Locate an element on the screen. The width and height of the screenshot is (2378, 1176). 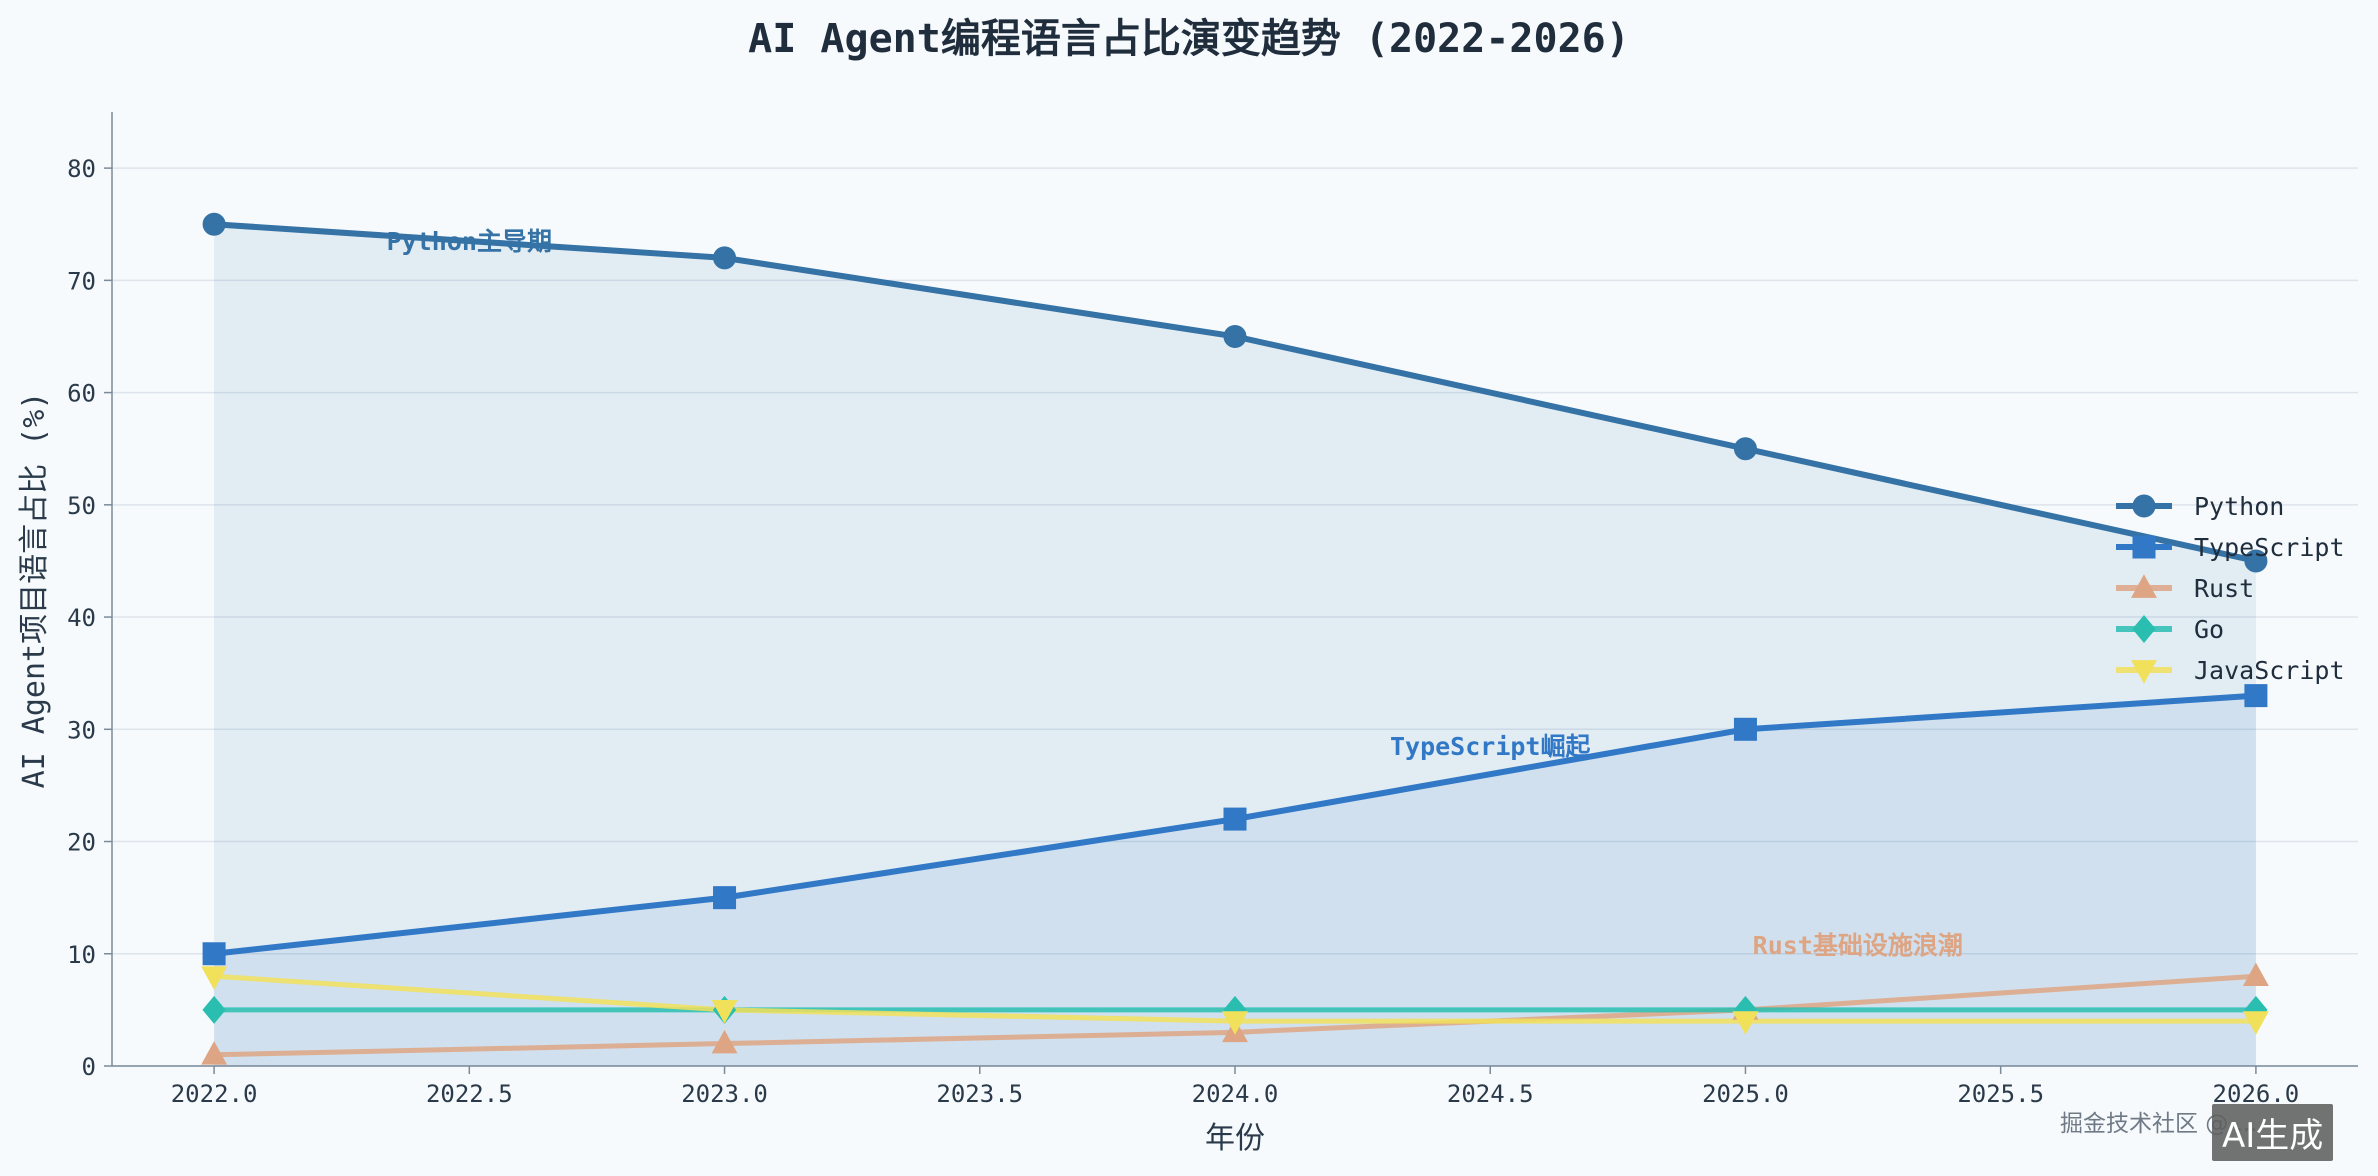
legend-marker-python is located at coordinates (2144, 506).